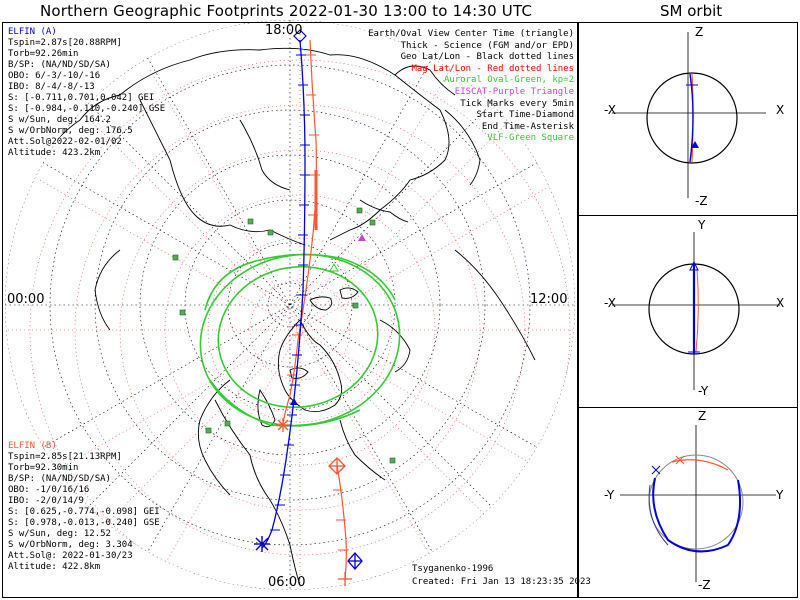  Describe the element at coordinates (609, 495) in the screenshot. I see `sm3-left-label: -Y` at that location.